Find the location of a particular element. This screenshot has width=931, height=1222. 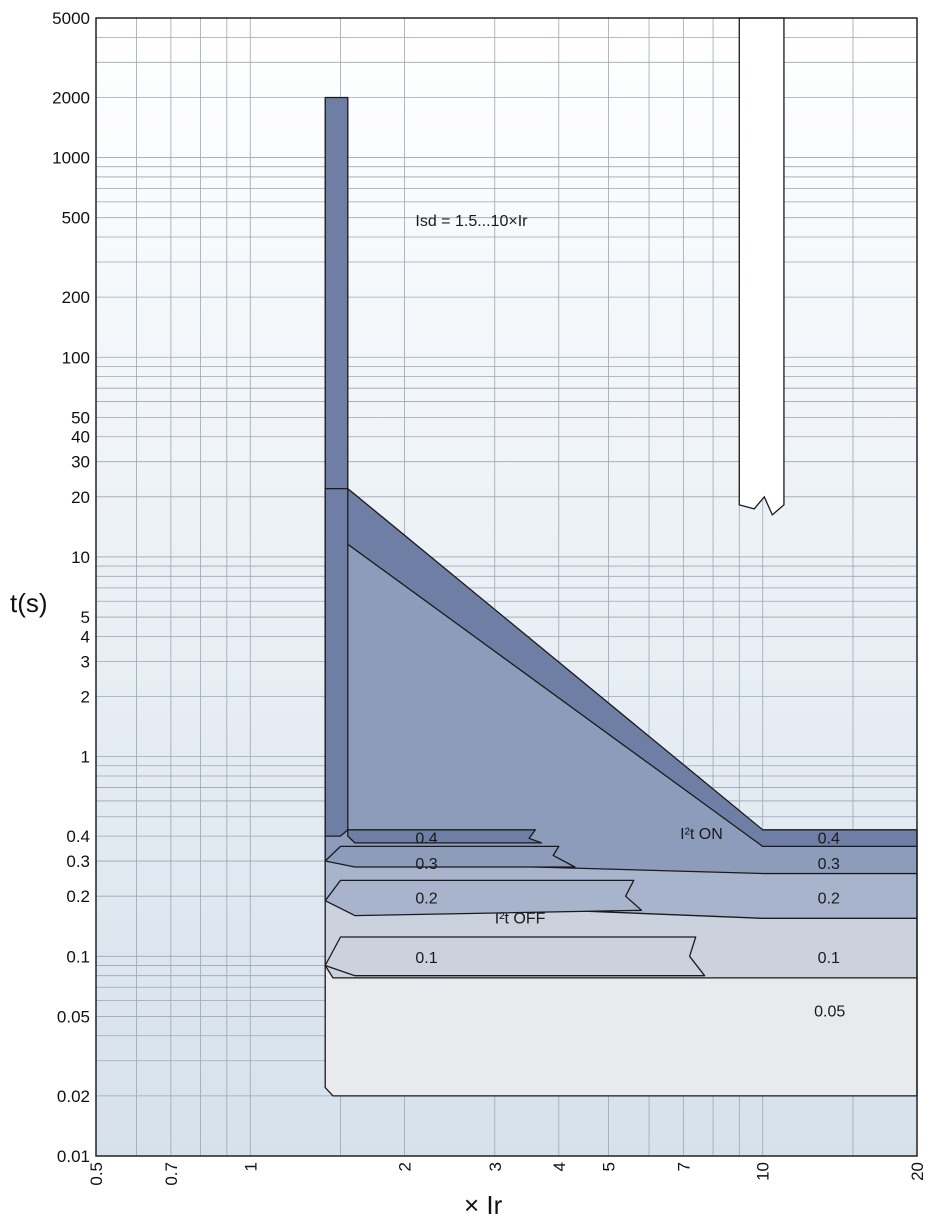

y-tick-label: 200 is located at coordinates (76, 297).